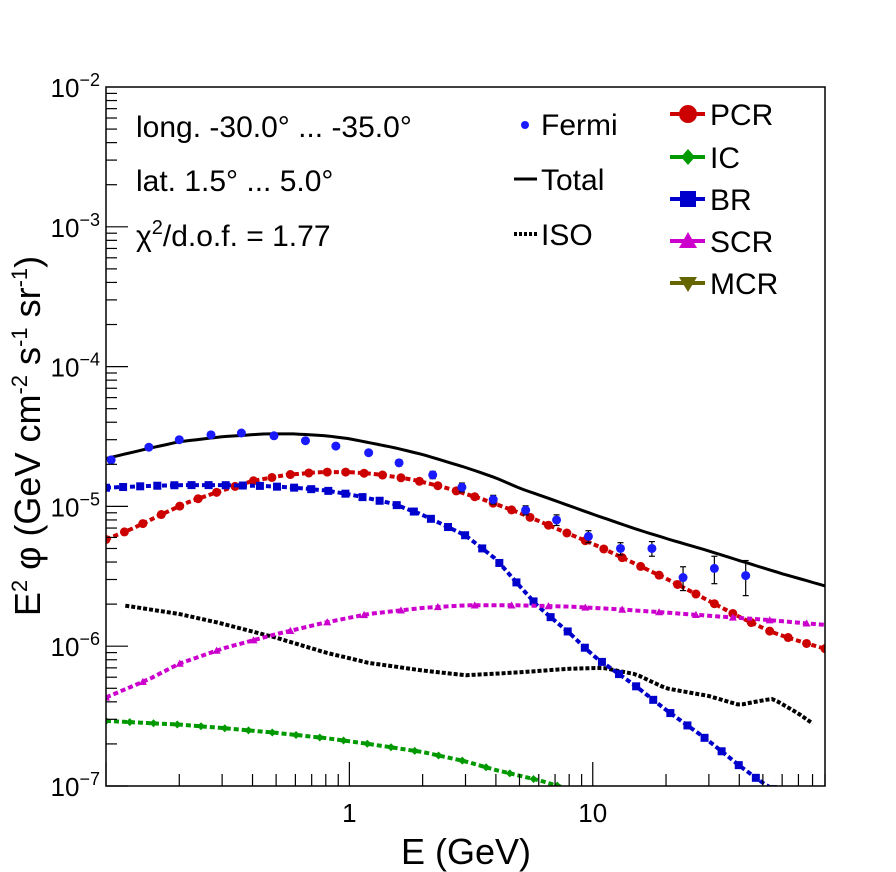 The image size is (896, 872). I want to click on legend-pcr-label: PCR, so click(741, 115).